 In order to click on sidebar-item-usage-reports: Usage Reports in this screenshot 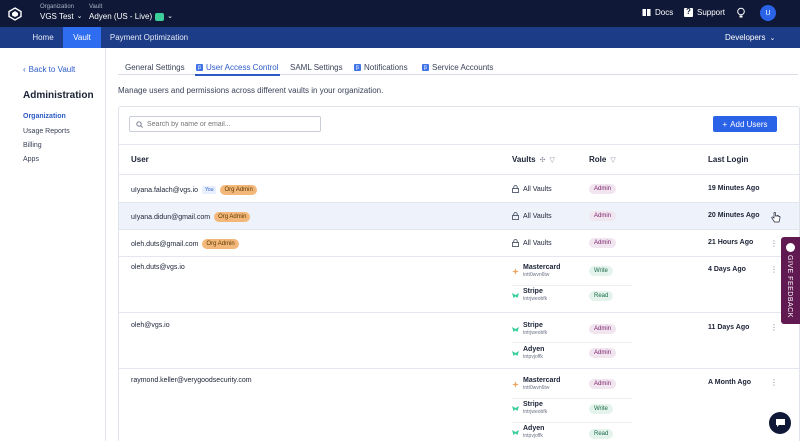, I will do `click(46, 131)`.